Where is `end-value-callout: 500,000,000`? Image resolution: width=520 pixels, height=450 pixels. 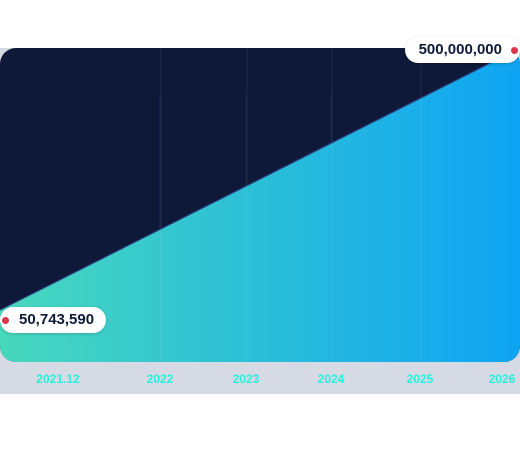
end-value-callout: 500,000,000 is located at coordinates (462, 50).